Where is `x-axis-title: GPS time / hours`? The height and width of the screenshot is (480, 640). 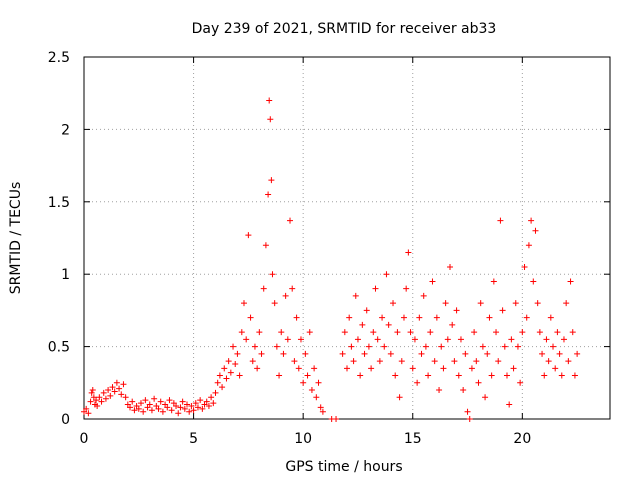
x-axis-title: GPS time / hours is located at coordinates (343, 467).